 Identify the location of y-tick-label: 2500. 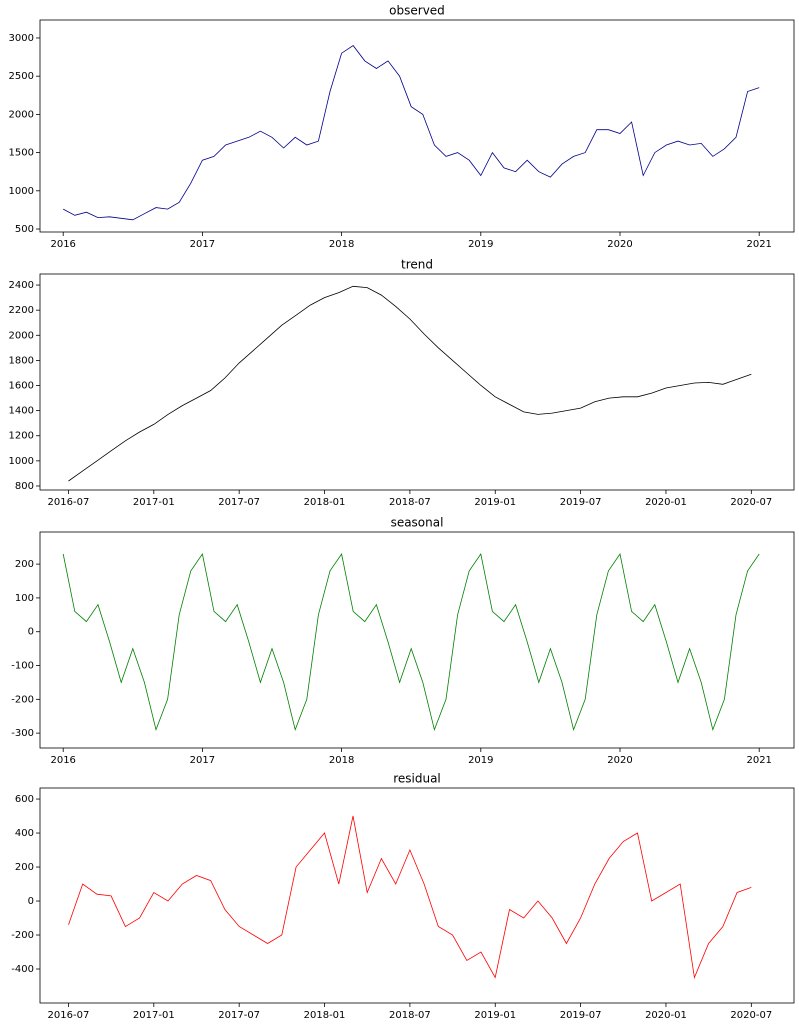
(21, 76).